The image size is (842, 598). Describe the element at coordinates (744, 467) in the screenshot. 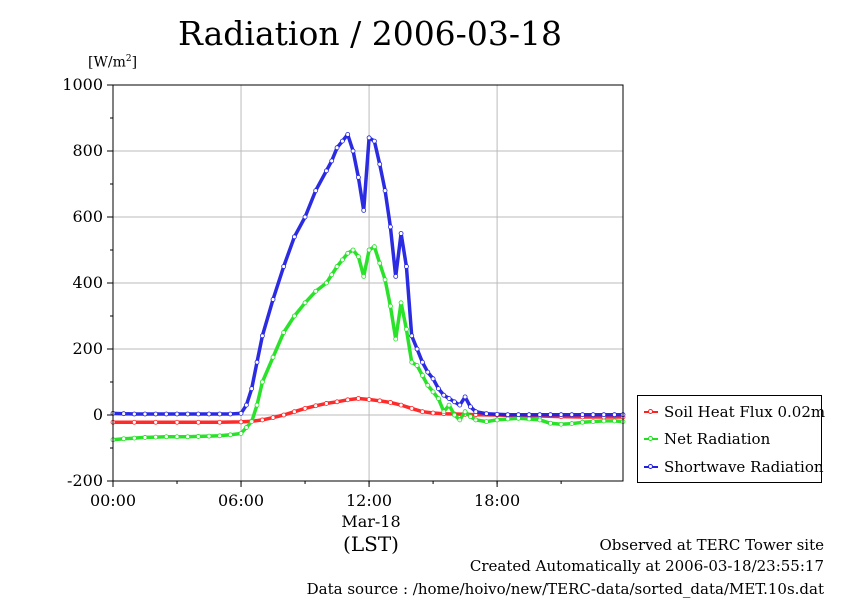

I see `legend-label-shortwave-radiation: Shortwave Radiation` at that location.